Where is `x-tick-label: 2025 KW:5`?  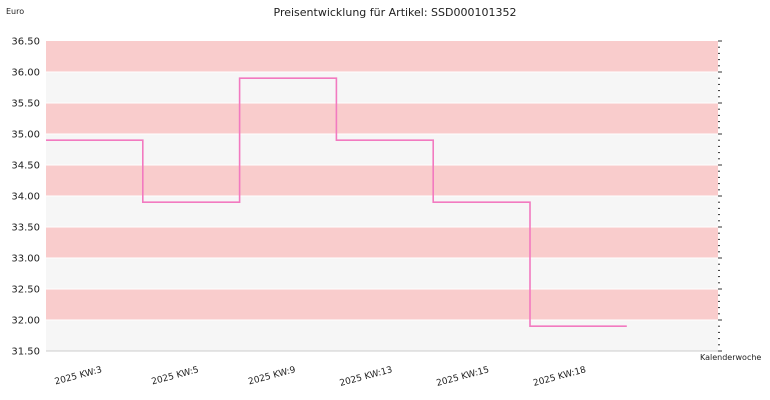 x-tick-label: 2025 KW:5 is located at coordinates (175, 376).